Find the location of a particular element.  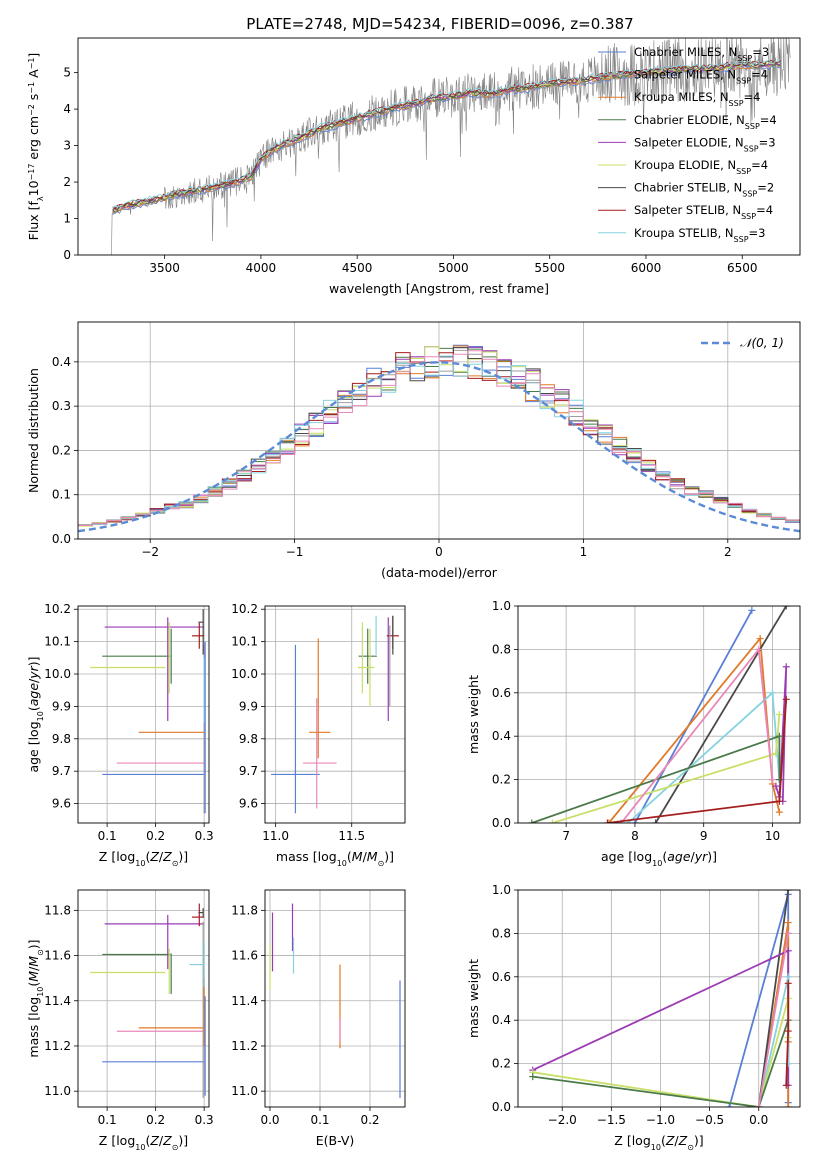

legend-label: Chabrier ELODIE, NSSP=4 is located at coordinates (705, 122).